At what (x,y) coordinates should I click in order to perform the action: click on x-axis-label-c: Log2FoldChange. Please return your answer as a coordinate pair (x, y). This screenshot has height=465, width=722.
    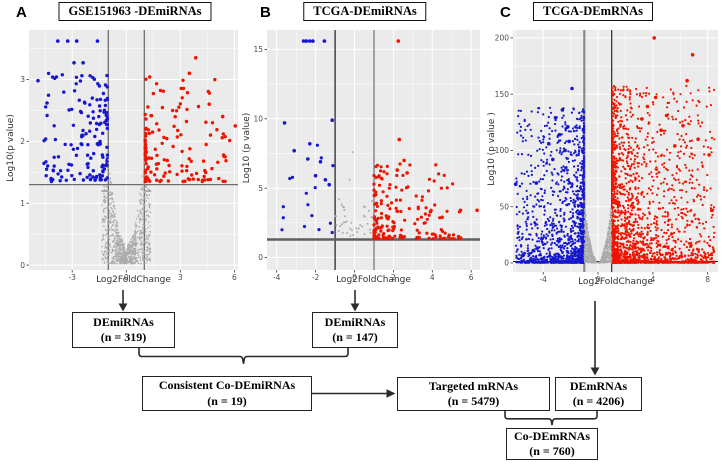
    Looking at the image, I should click on (615, 282).